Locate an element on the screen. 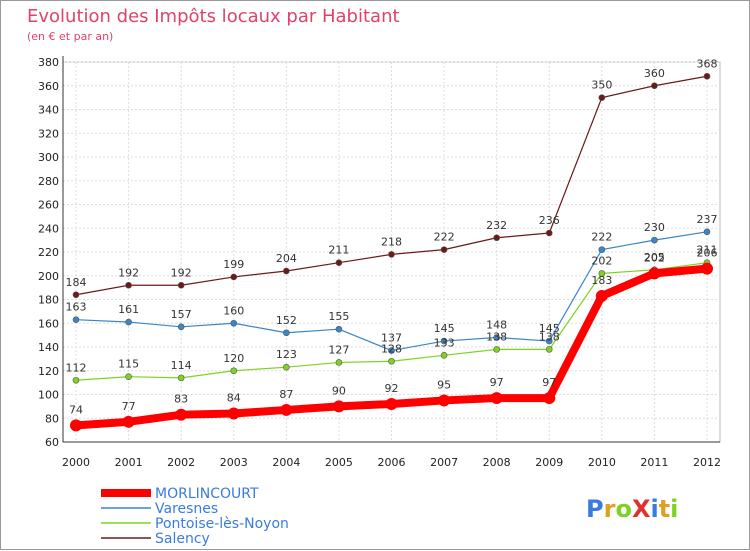  y-tick-label: 160 is located at coordinates (48, 323).